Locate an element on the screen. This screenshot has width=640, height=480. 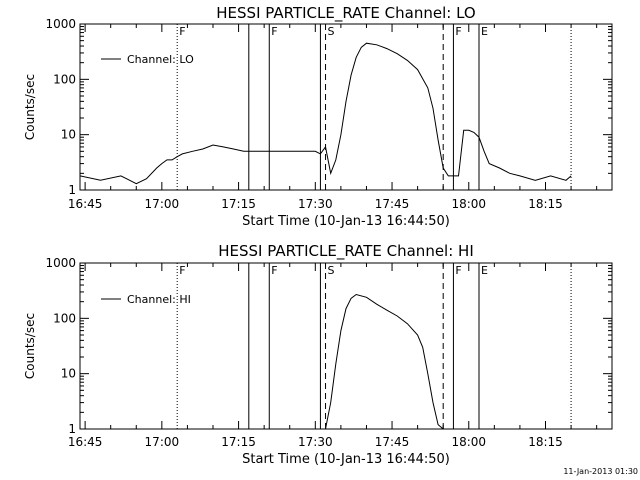
legend-label: Channel: HI is located at coordinates (159, 299).